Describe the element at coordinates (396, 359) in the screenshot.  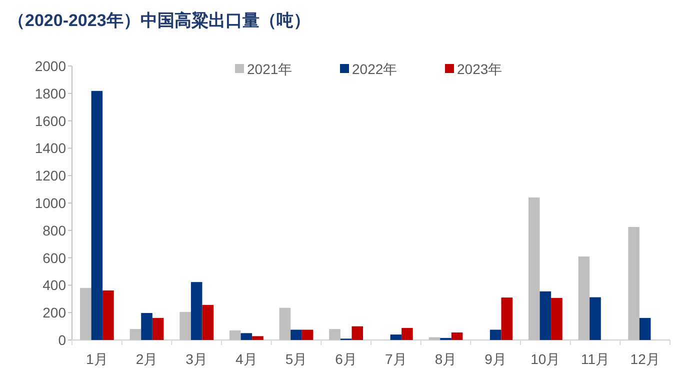
I see `x-tick-label: 7月` at that location.